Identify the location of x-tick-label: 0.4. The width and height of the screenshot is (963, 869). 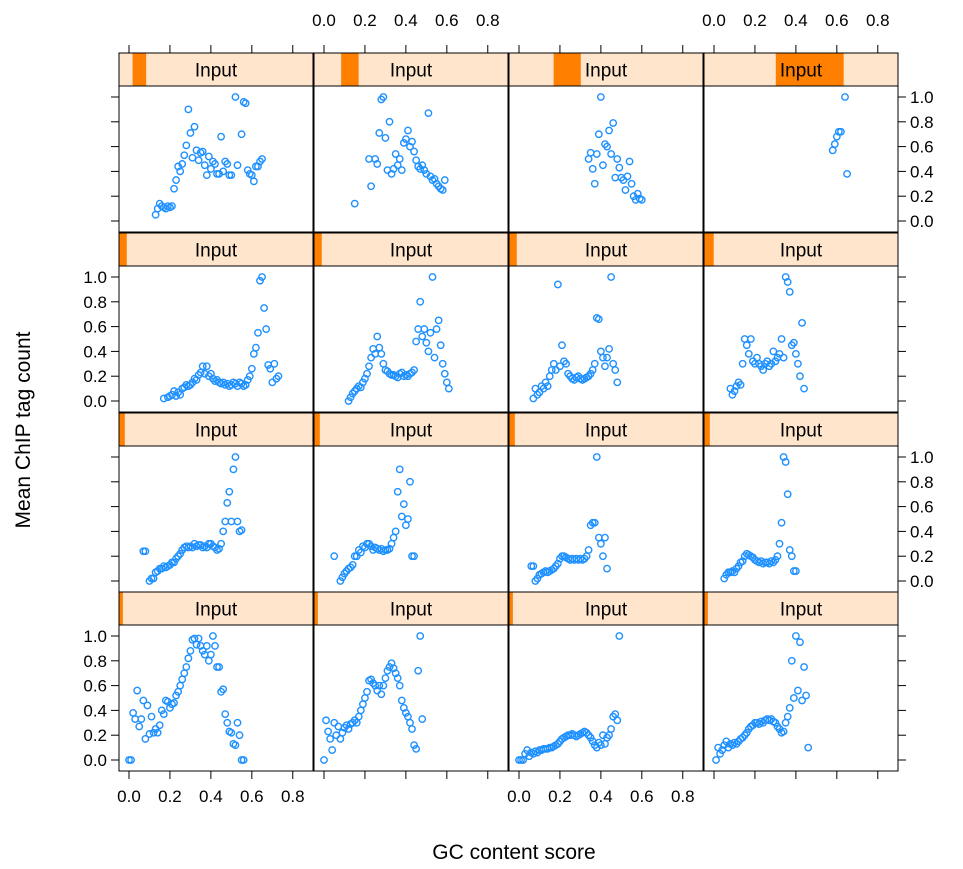
(406, 20).